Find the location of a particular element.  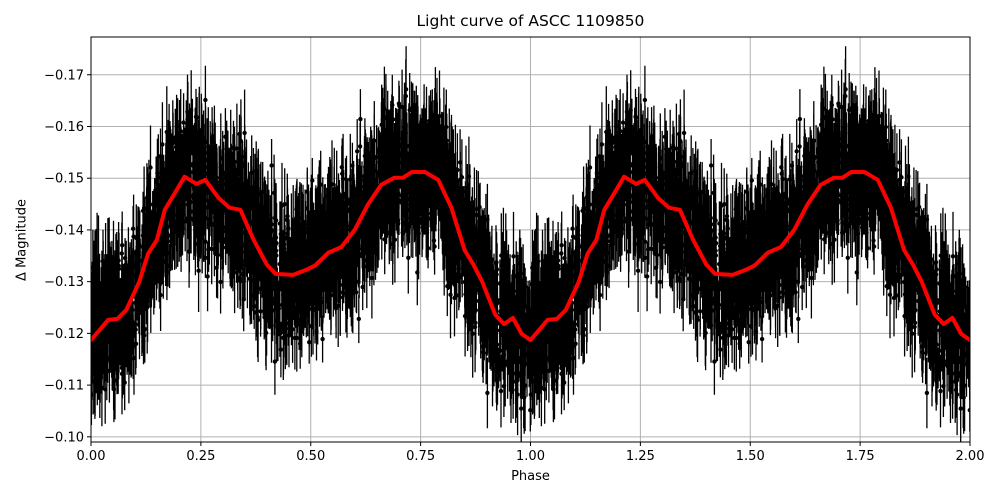

x-tick-label: 0.50 is located at coordinates (310, 456).